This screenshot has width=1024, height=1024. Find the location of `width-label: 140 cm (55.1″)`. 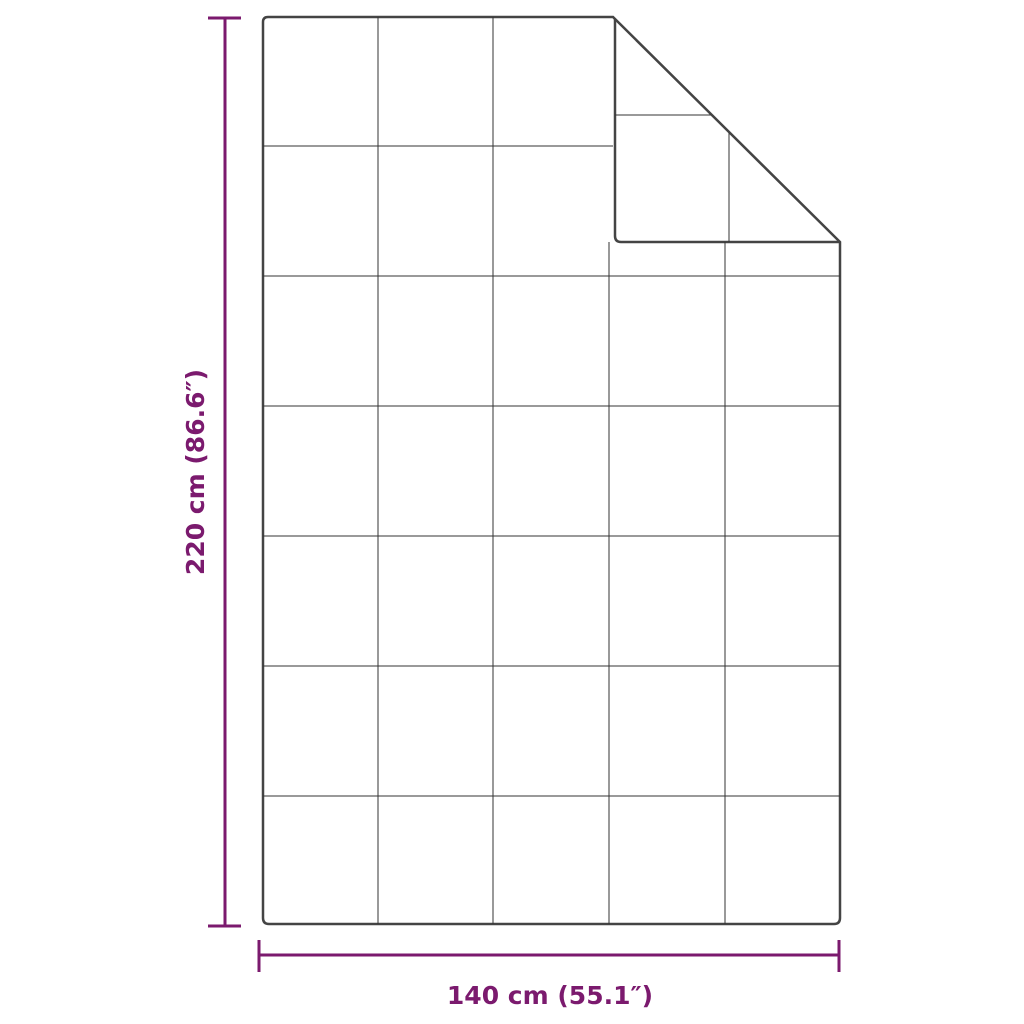

width-label: 140 cm (55.1″) is located at coordinates (550, 995).